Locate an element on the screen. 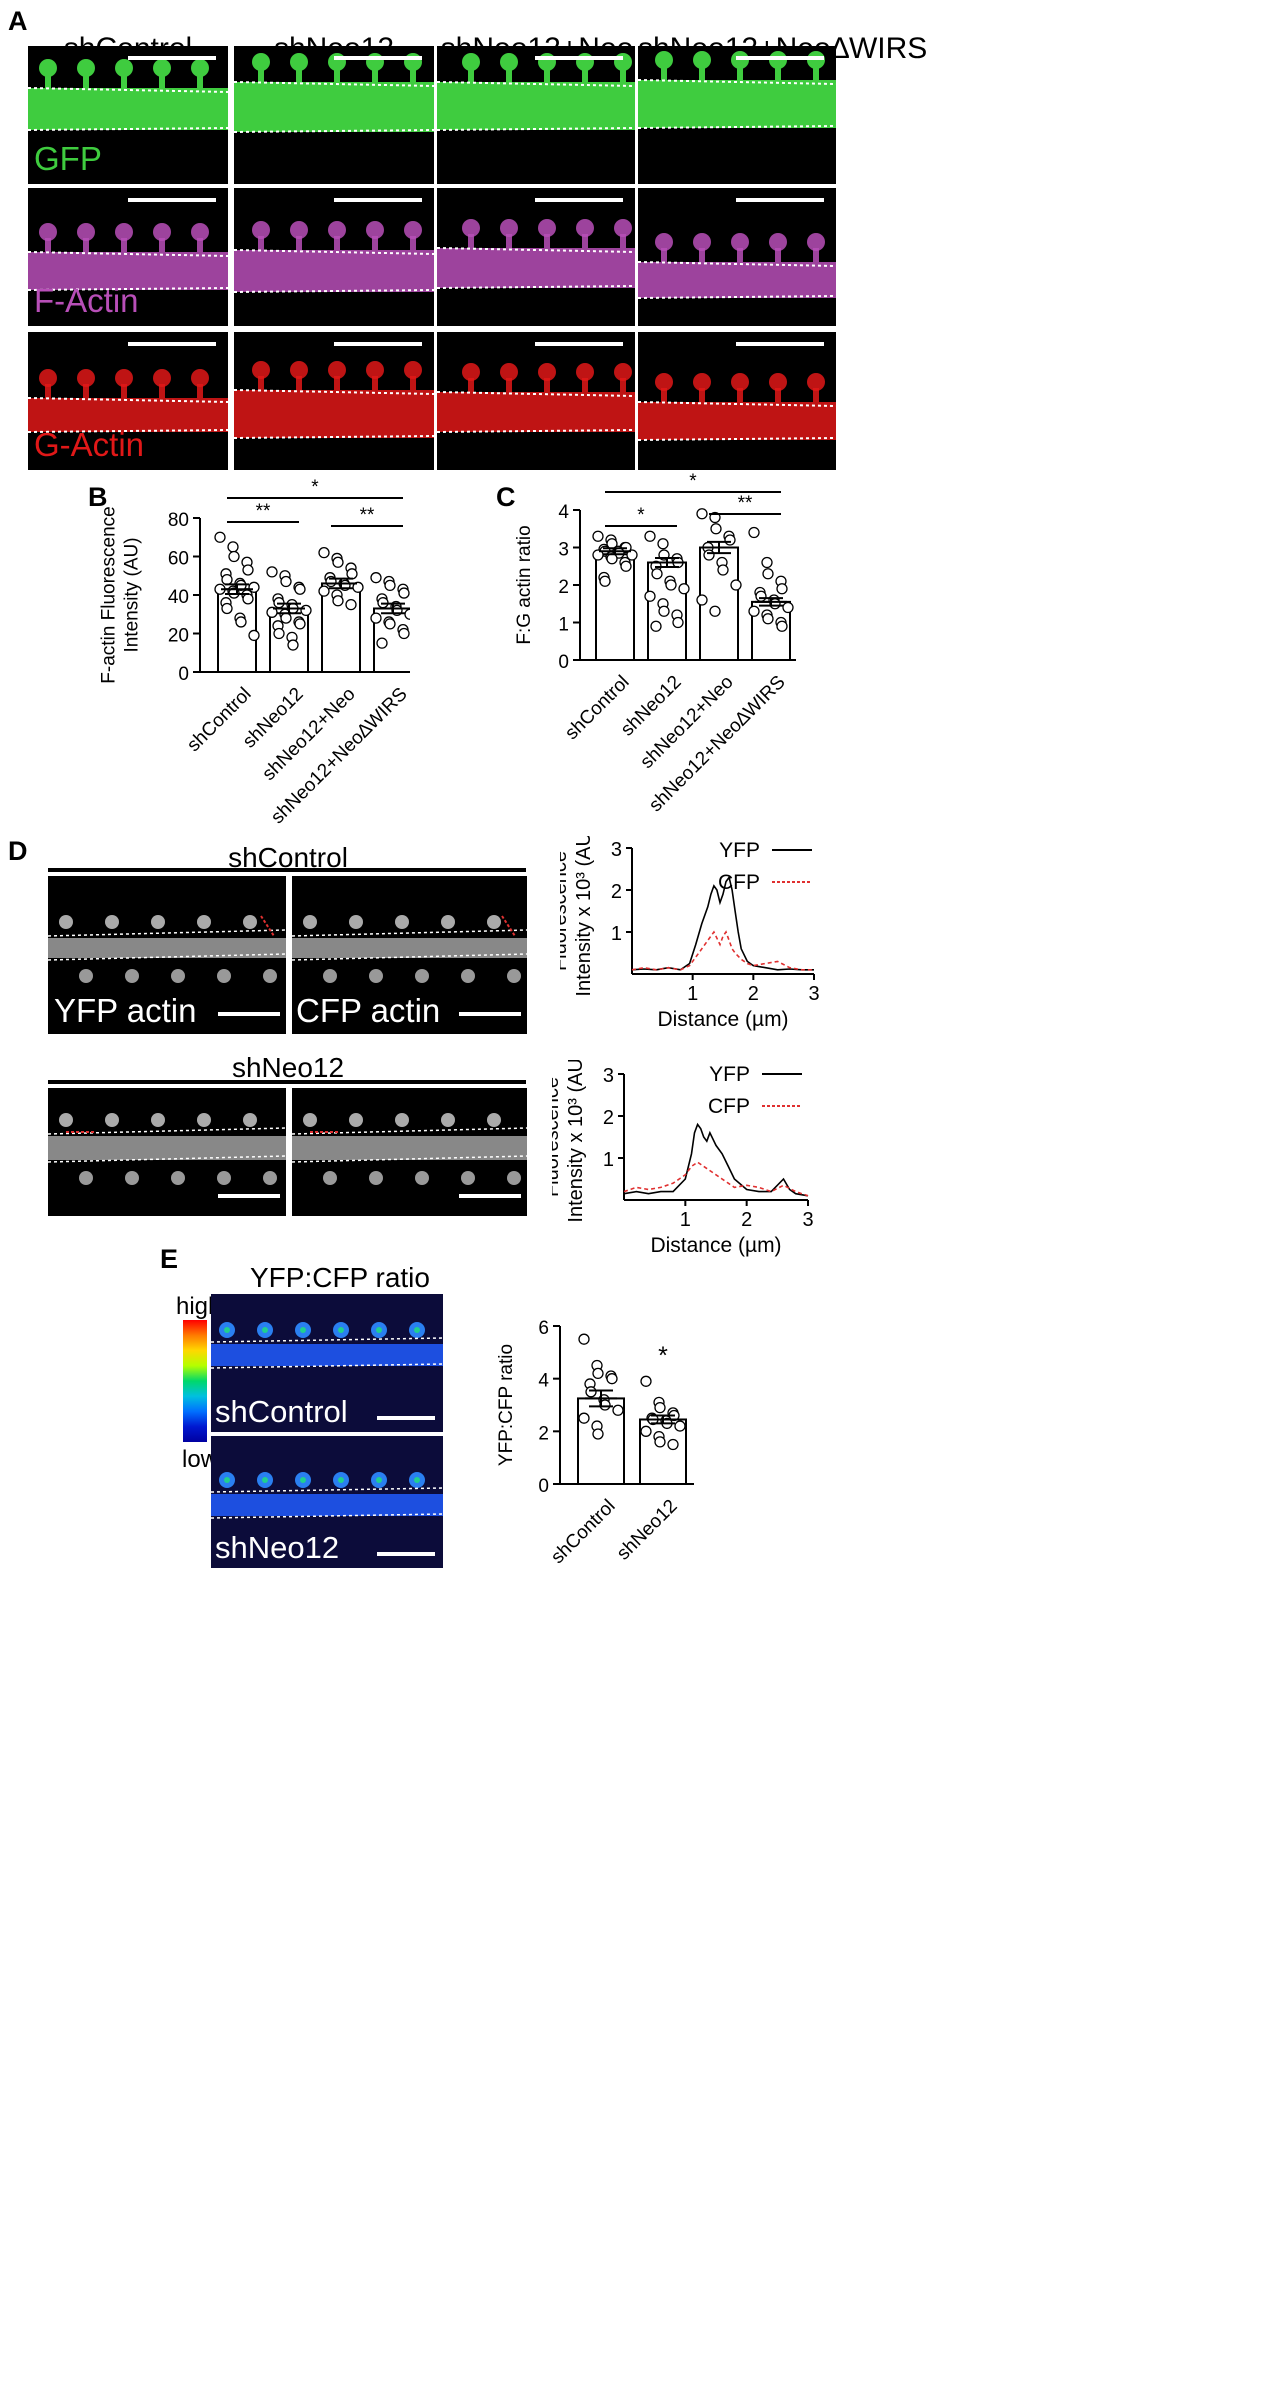 Image resolution: width=1282 pixels, height=2387 pixels. x-category-label: shNeo12+Neo is located at coordinates (686, 722).